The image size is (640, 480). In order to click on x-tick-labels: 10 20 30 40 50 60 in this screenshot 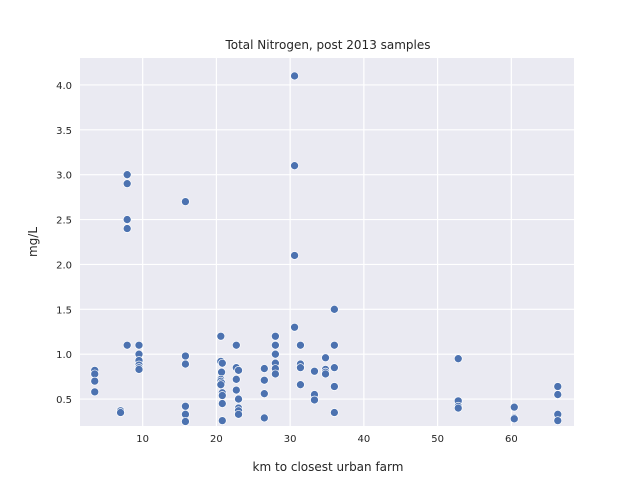, I will do `click(326, 439)`.